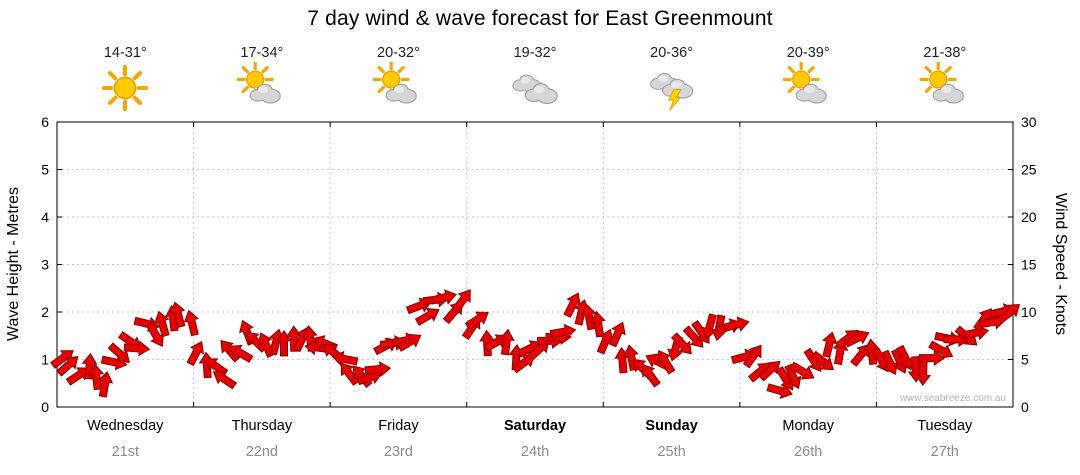 The image size is (1080, 475). I want to click on svg-text: 4, so click(45, 217).